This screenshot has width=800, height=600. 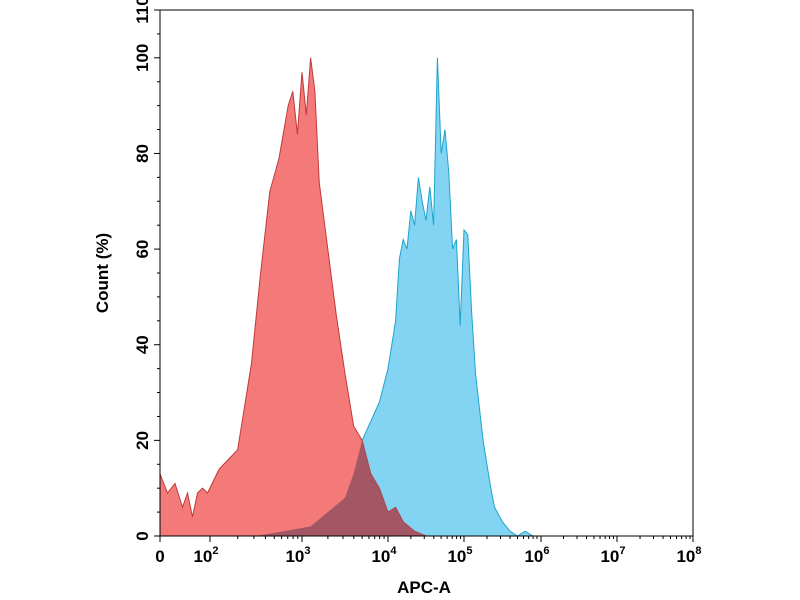 What do you see at coordinates (146, 270) in the screenshot?
I see `y-axis: 0 20 40 60 80 100 110` at bounding box center [146, 270].